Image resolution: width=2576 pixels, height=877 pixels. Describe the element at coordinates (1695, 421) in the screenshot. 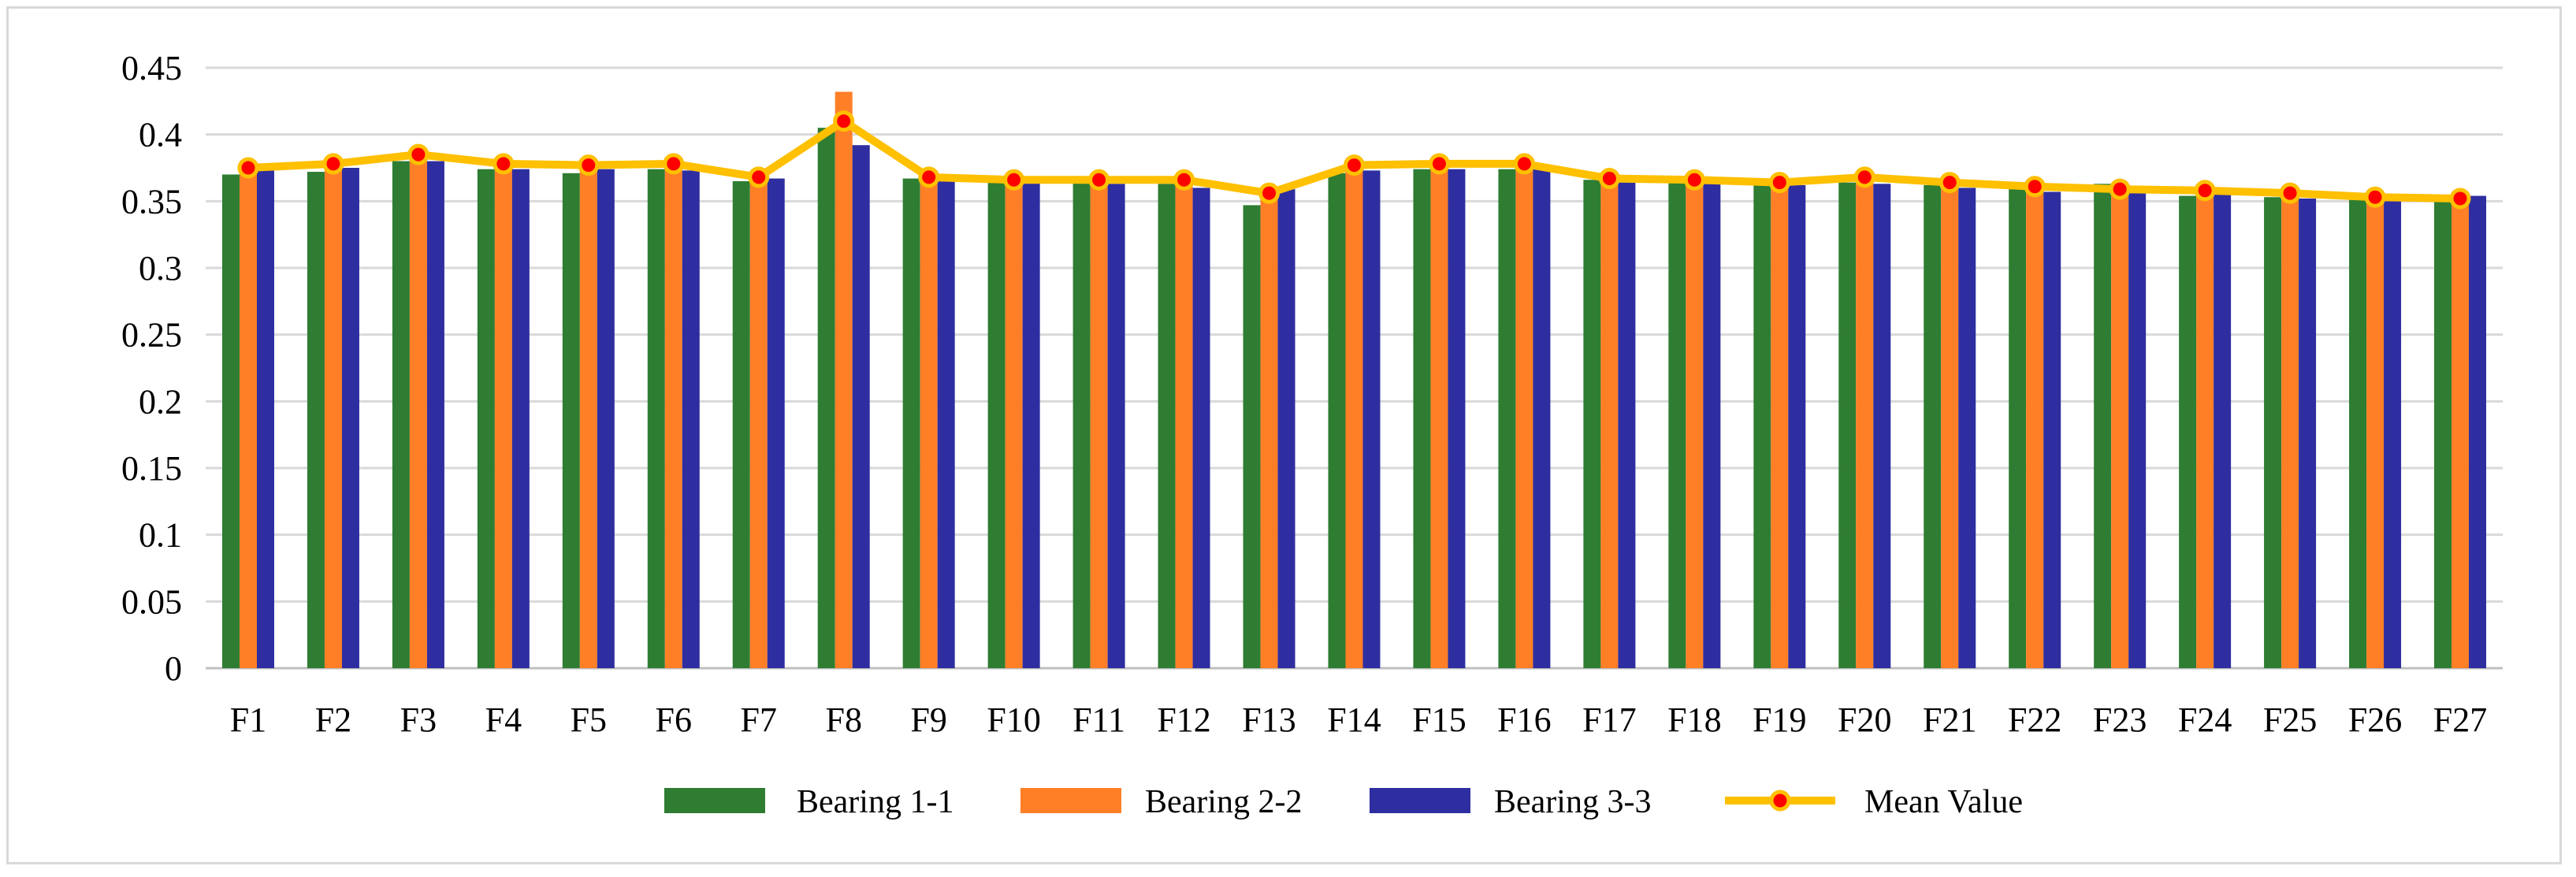

I see `bar-bearing-2-2-f18` at that location.